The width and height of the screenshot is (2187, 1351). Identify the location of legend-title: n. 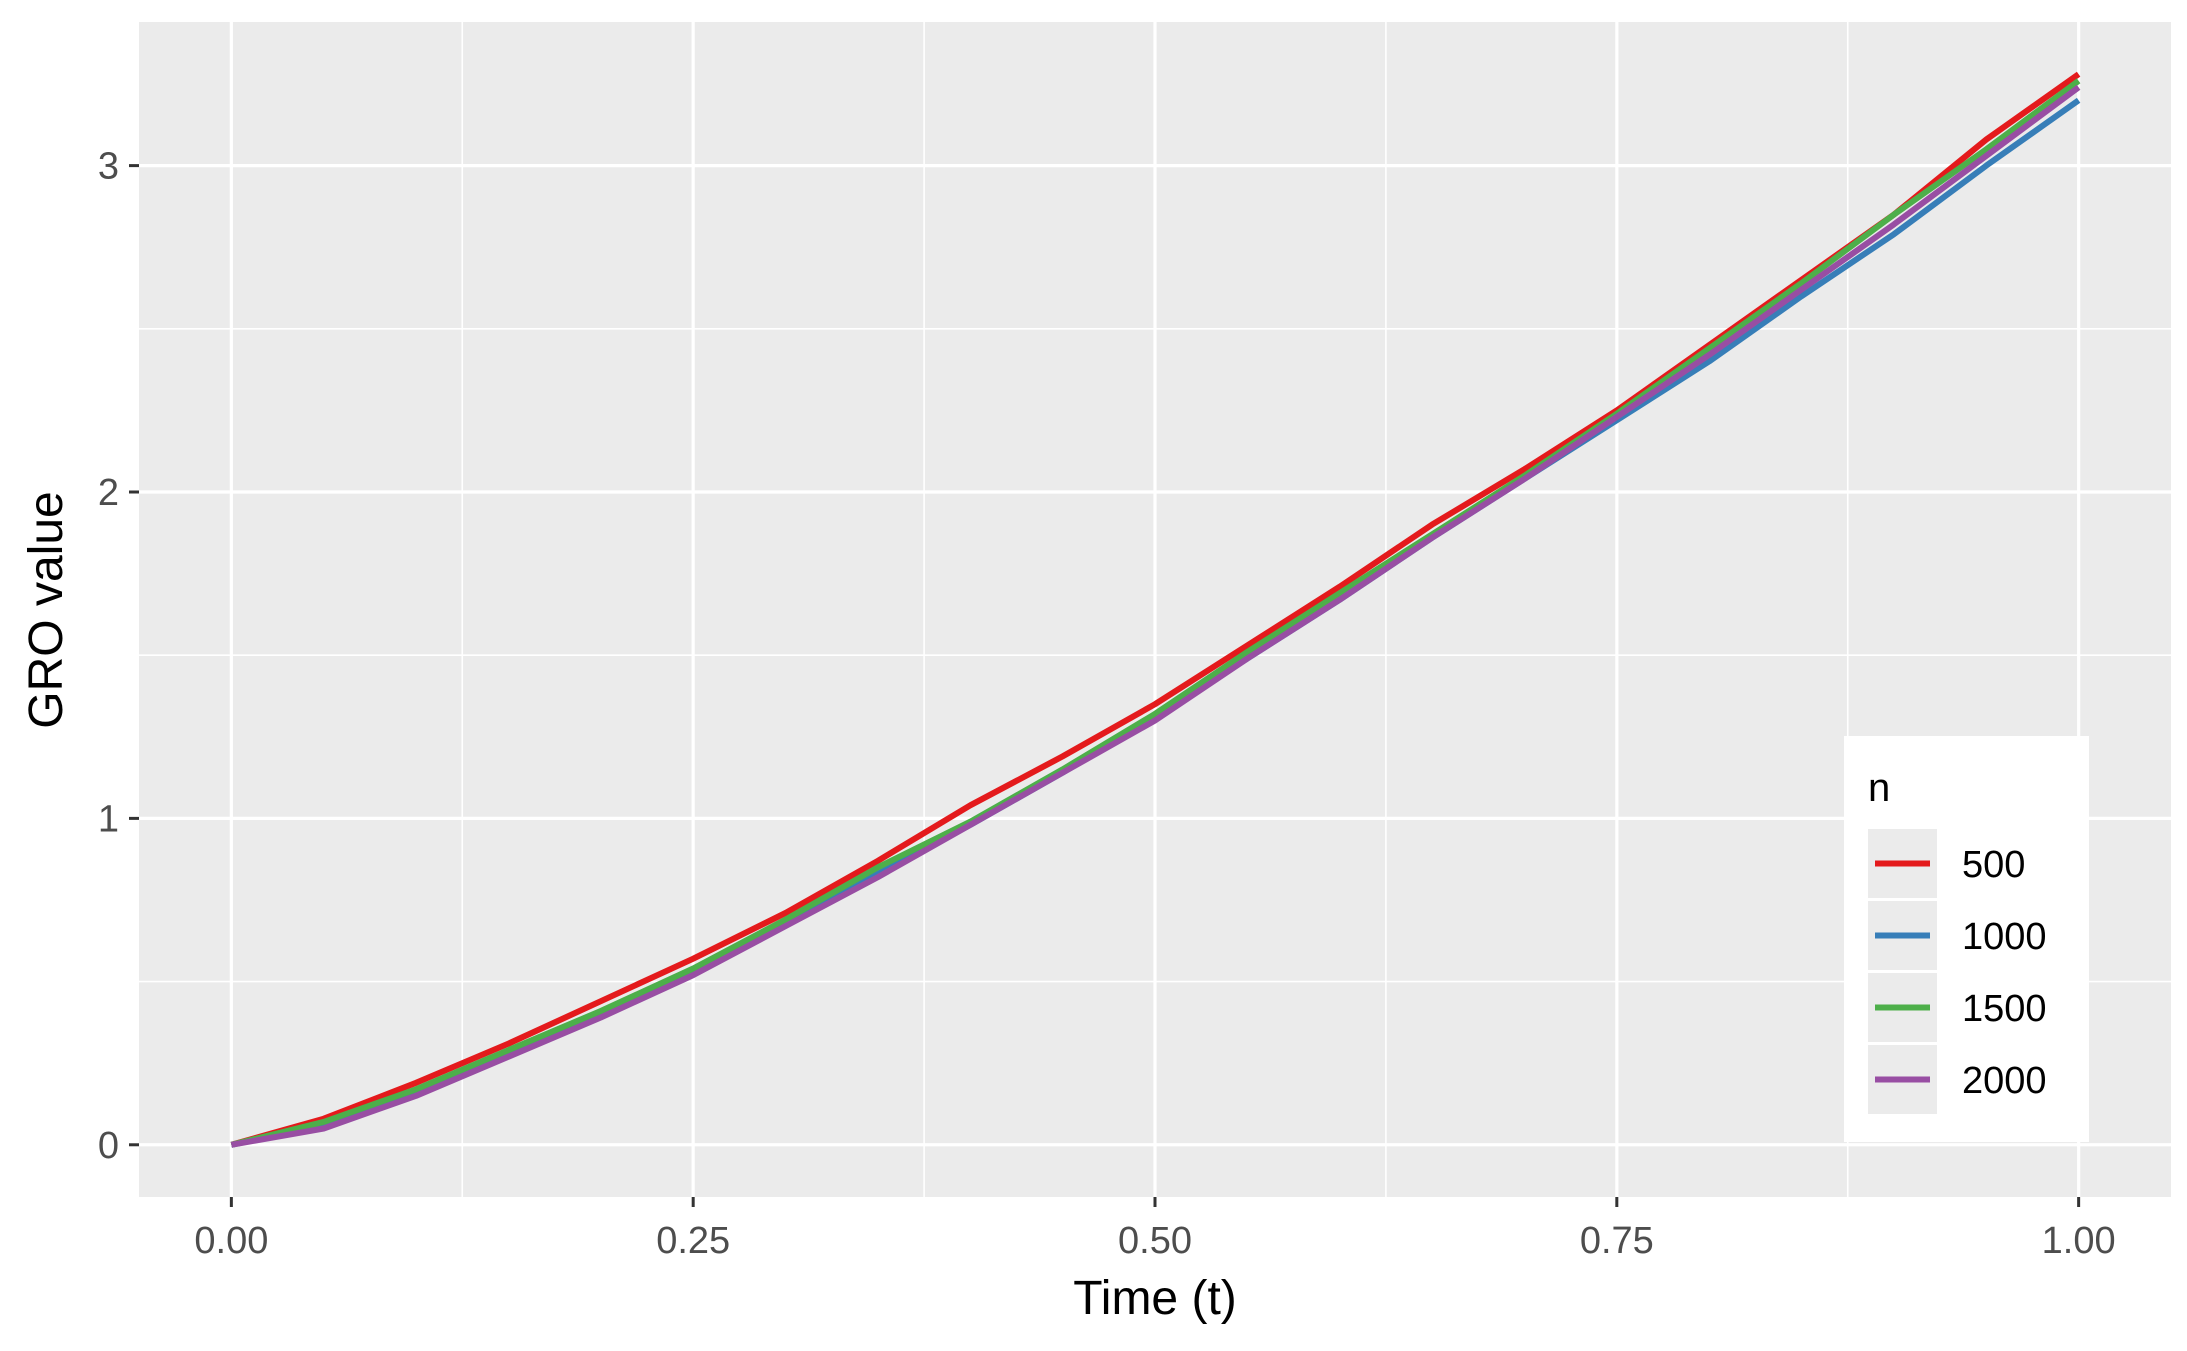
(1879, 788).